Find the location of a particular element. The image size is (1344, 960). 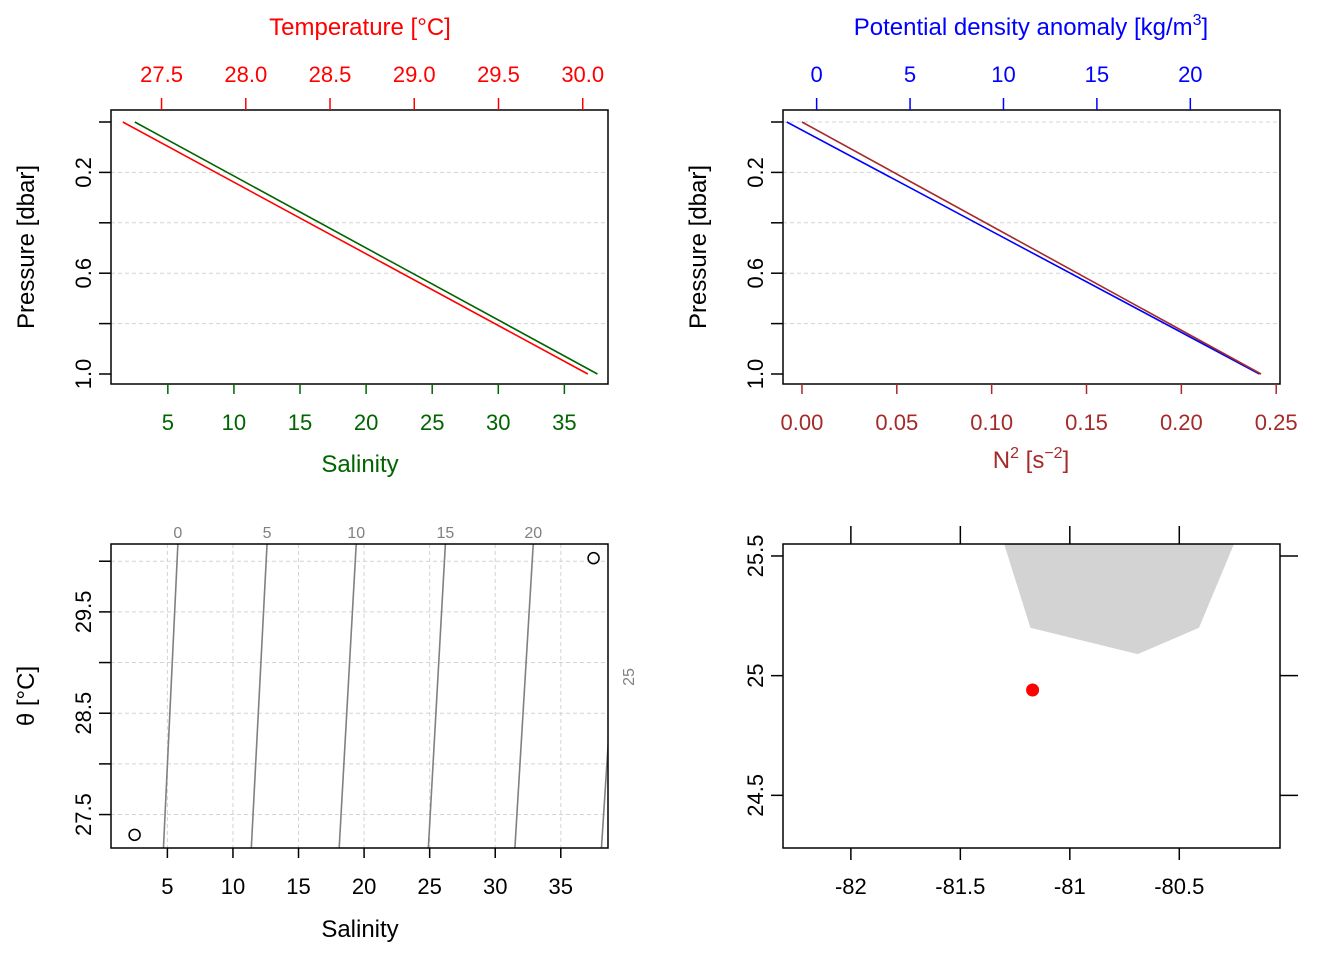

p2-pressure-axis-title: Pressure [dbar] is located at coordinates (698, 247).